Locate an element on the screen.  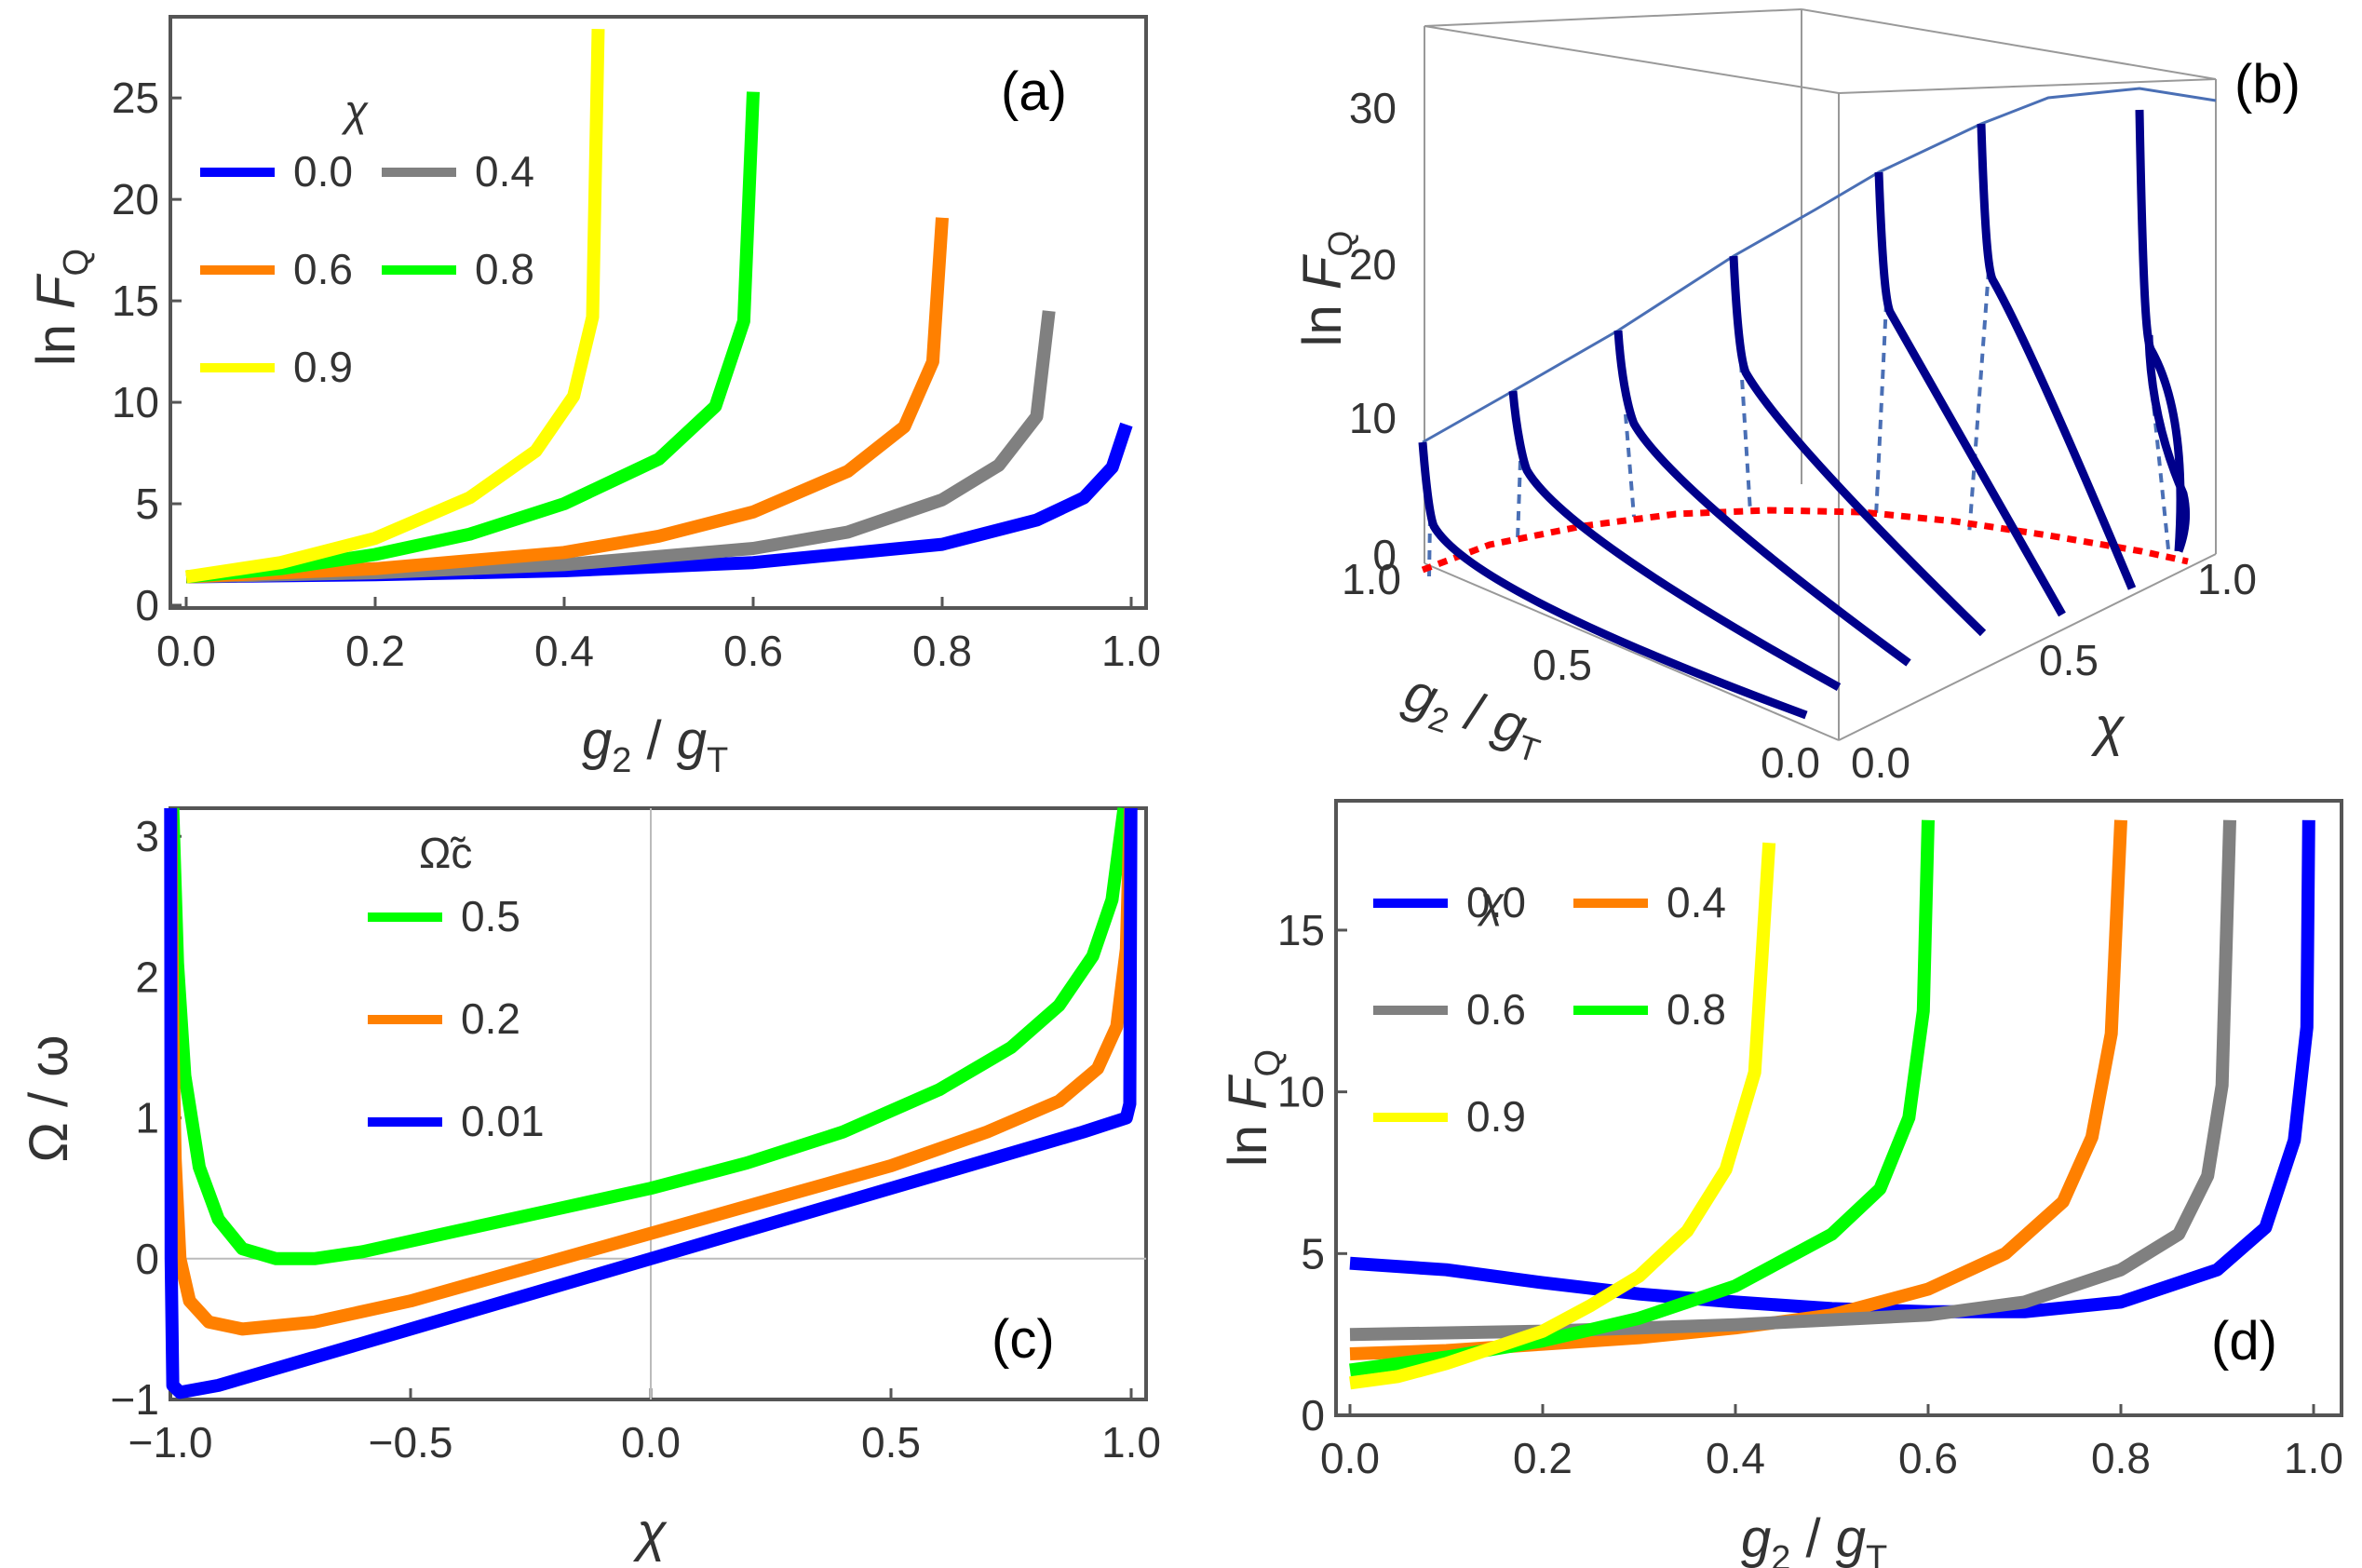
y-tick-label: 10 is located at coordinates (1301, 1092).